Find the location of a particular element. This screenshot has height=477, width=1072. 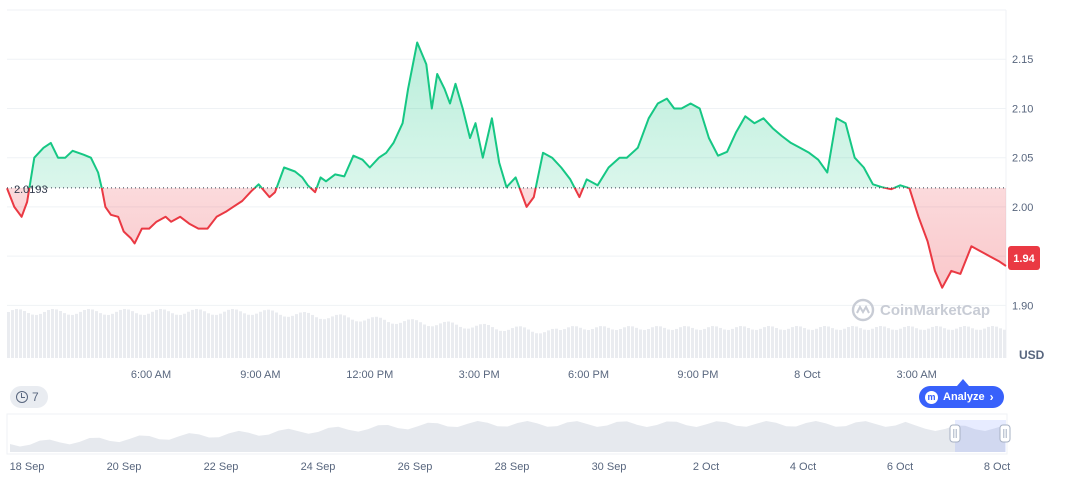

x-tick-label: 3:00 PM is located at coordinates (479, 375).